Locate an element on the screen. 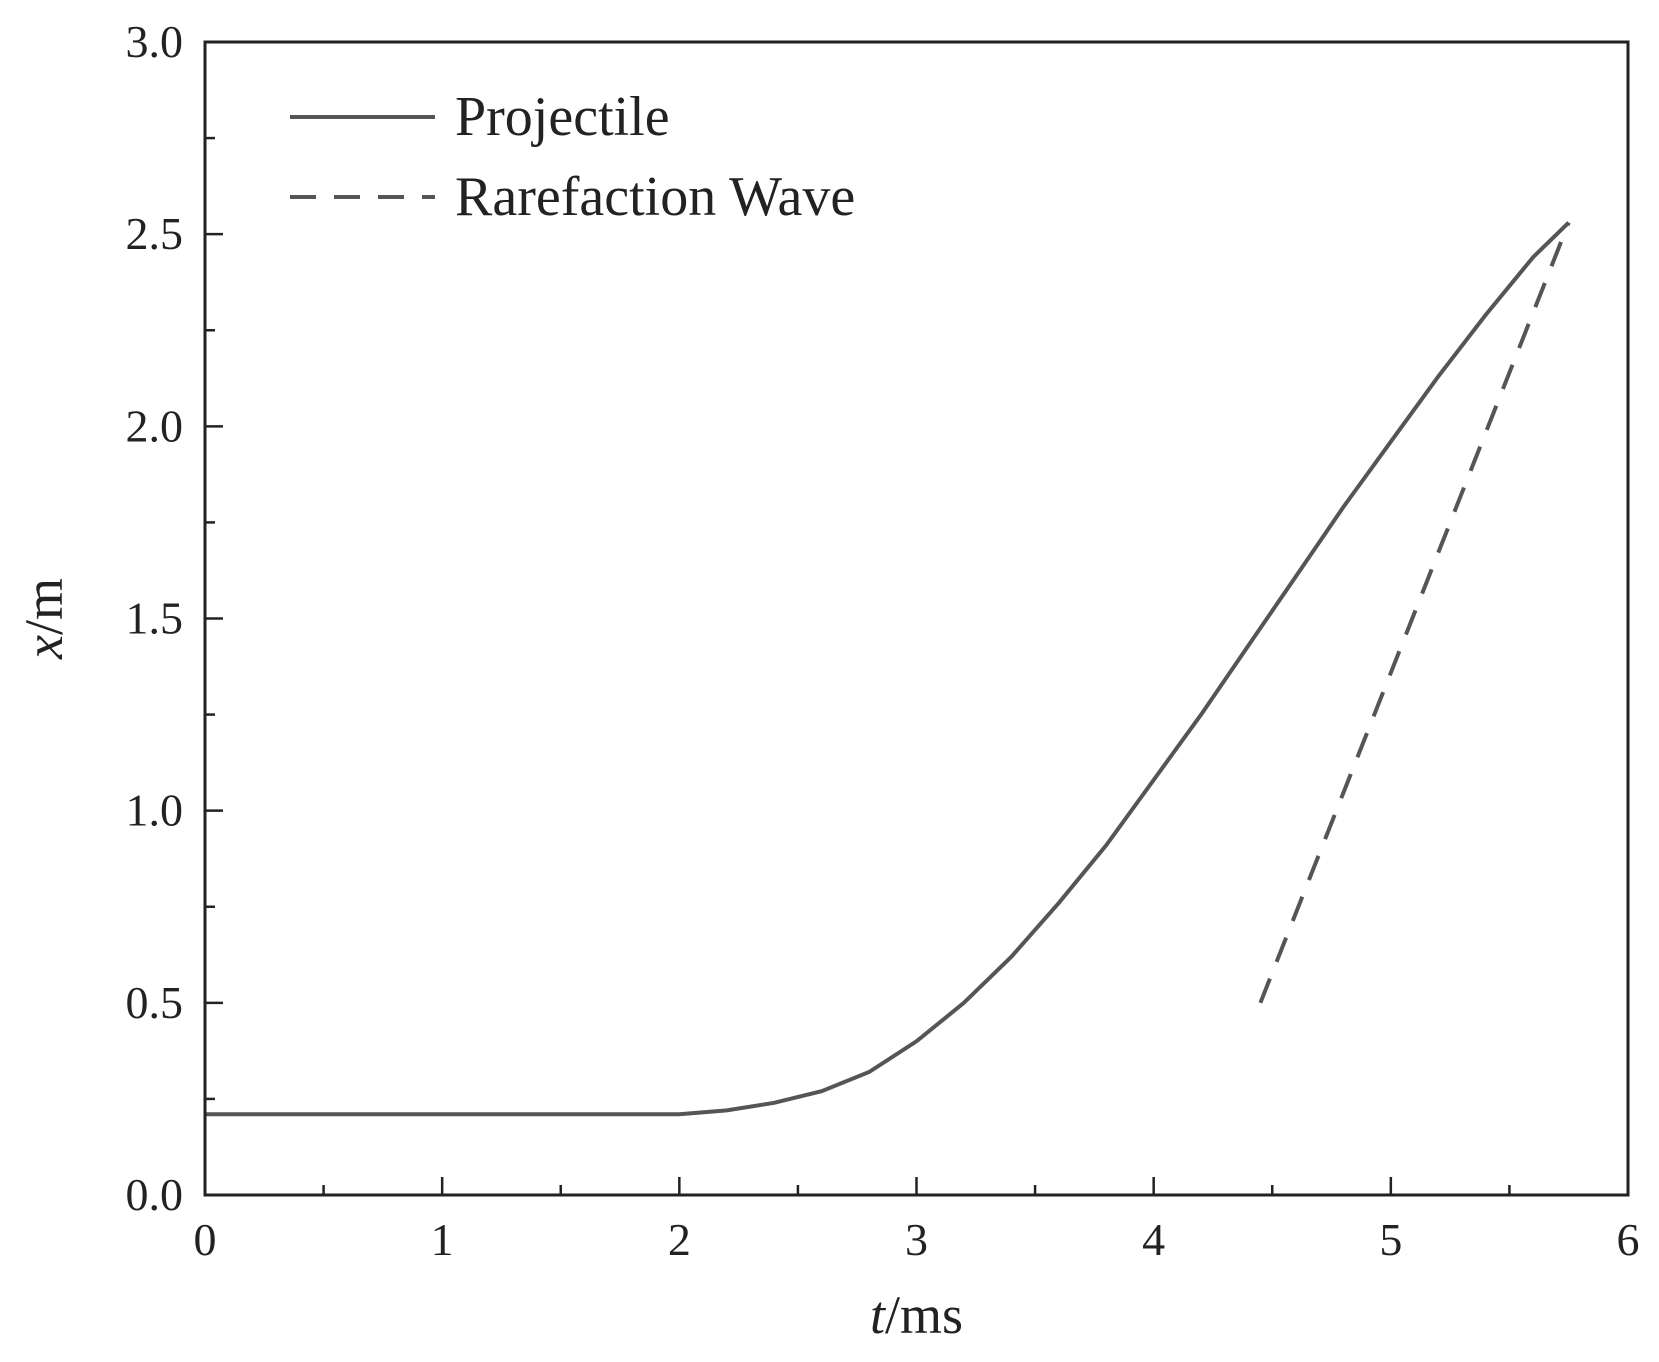 This screenshot has height=1362, width=1659. y-axis-title-variable: x is located at coordinates (44, 647).